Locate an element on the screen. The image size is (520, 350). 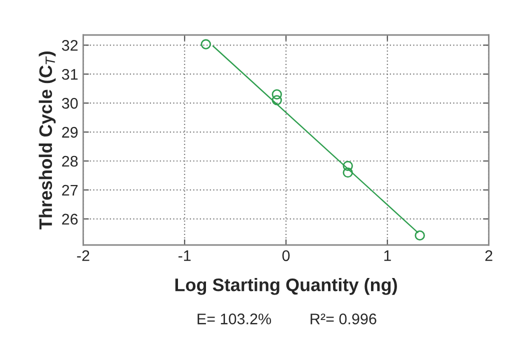
y-tick-label: 32 is located at coordinates (70, 45).